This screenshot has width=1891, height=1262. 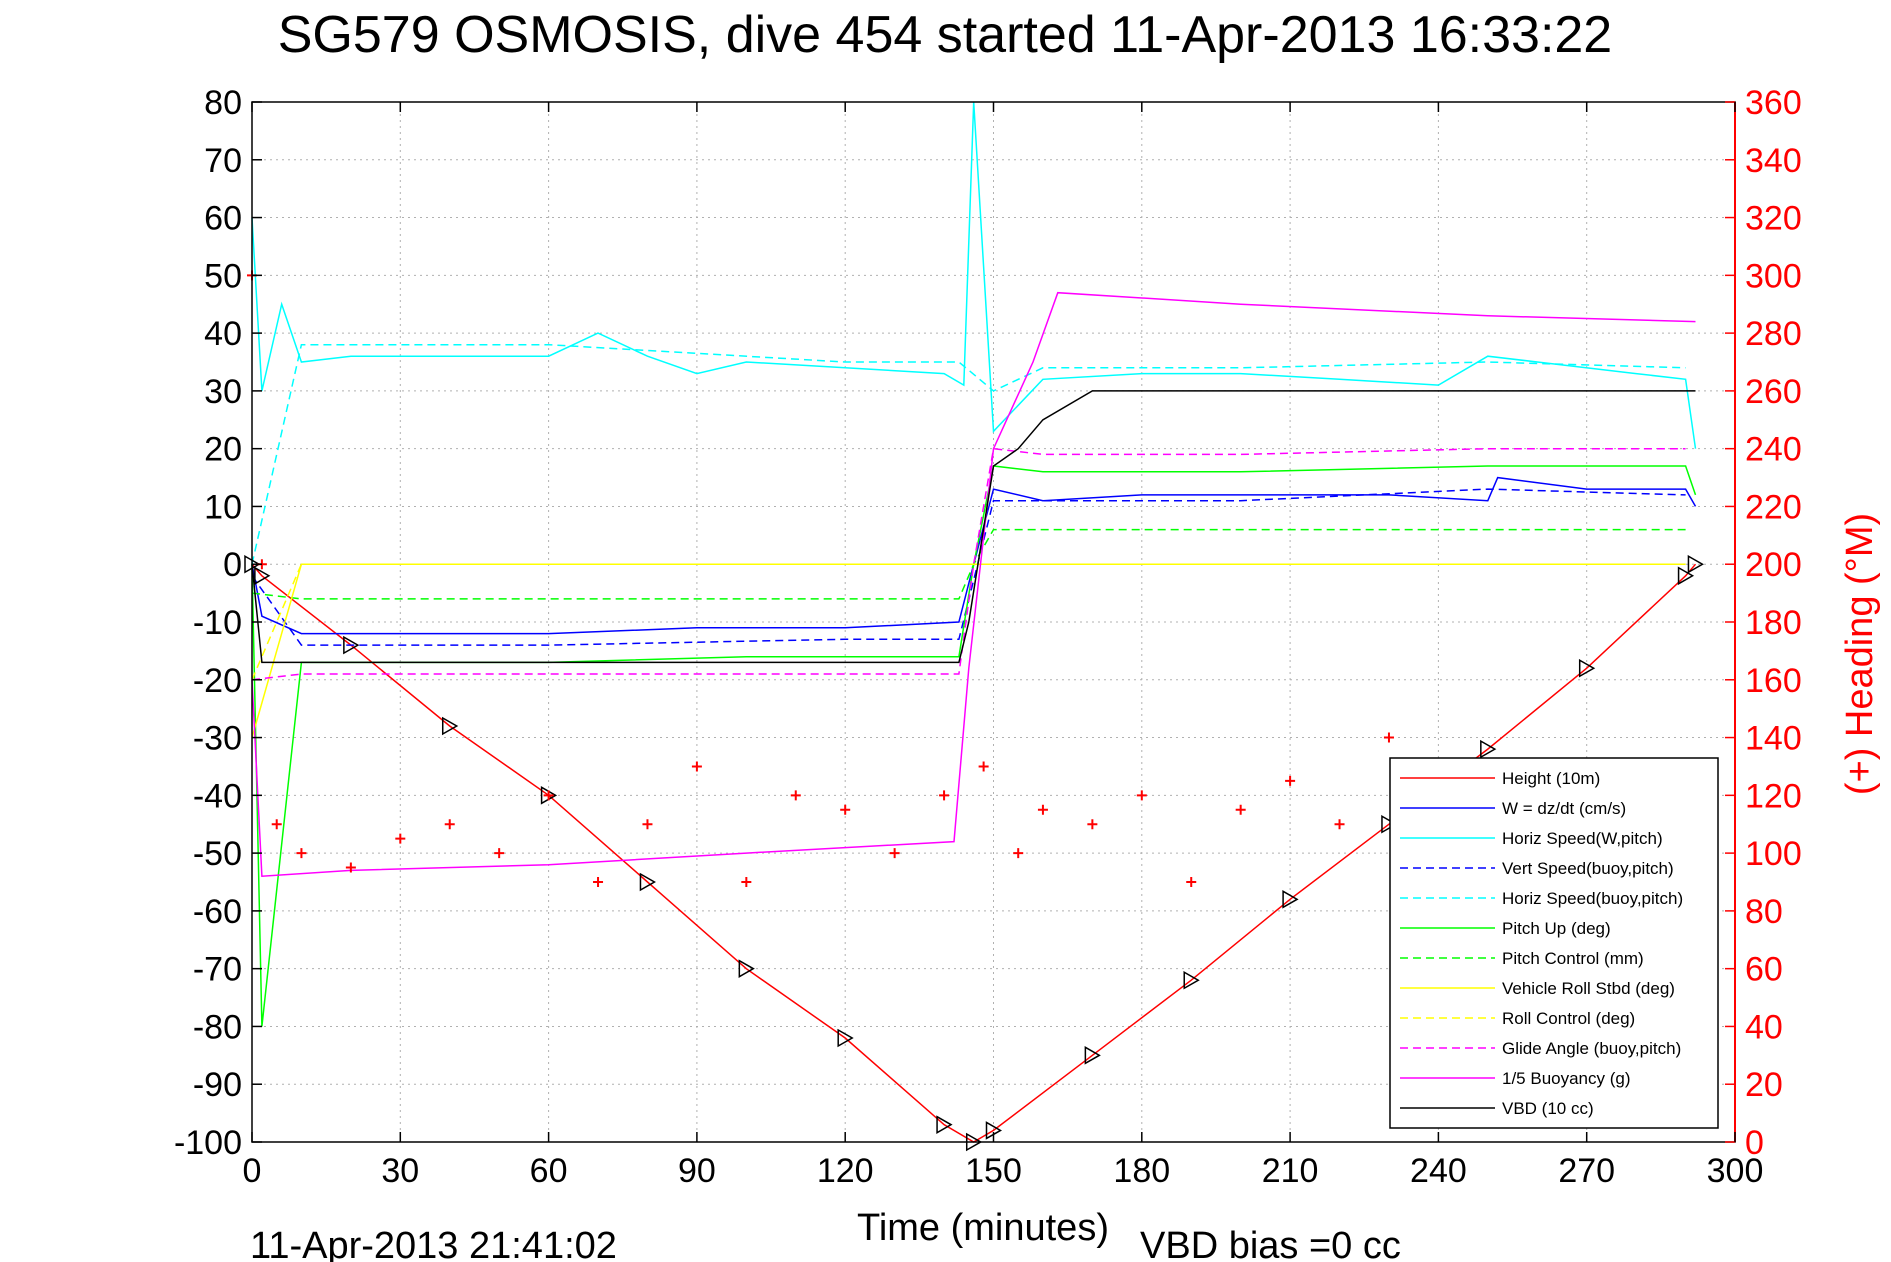 What do you see at coordinates (1773, 161) in the screenshot?
I see `y-right-tick-label: 340` at bounding box center [1773, 161].